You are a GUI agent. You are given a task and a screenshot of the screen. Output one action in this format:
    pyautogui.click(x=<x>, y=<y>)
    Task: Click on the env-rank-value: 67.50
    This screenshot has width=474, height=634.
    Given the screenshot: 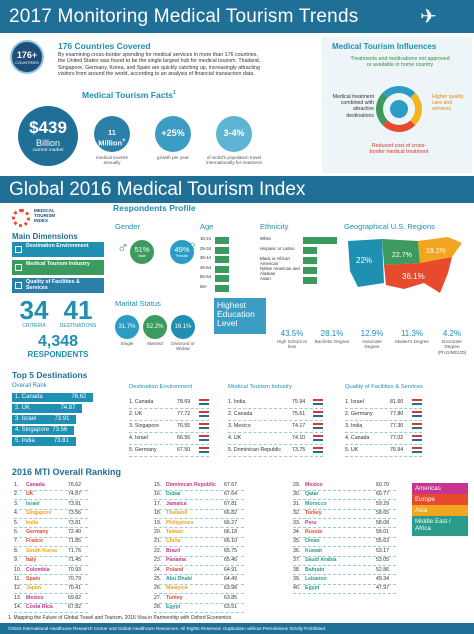 What is the action you would take?
    pyautogui.click(x=184, y=450)
    